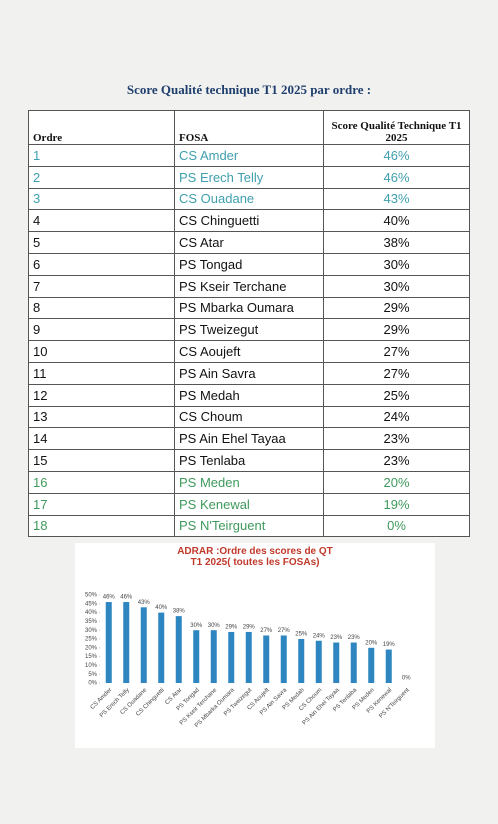  What do you see at coordinates (249, 373) in the screenshot?
I see `table-row: 11 PS Ain Savra 27%` at bounding box center [249, 373].